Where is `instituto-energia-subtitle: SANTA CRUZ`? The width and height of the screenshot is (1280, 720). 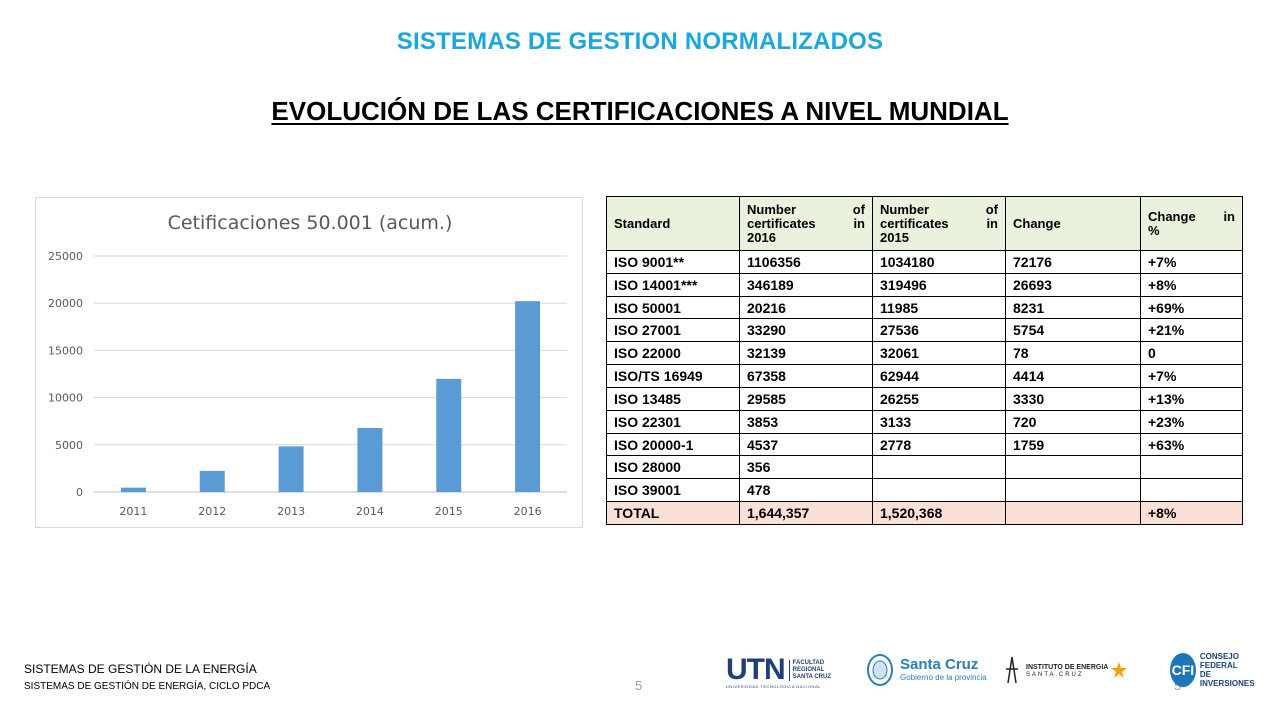 instituto-energia-subtitle: SANTA CRUZ is located at coordinates (1055, 674).